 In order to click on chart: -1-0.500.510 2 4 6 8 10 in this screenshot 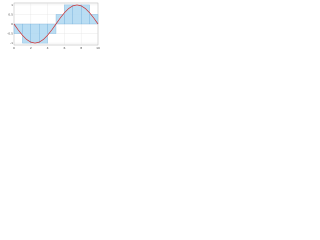, I will do `click(53, 26)`.